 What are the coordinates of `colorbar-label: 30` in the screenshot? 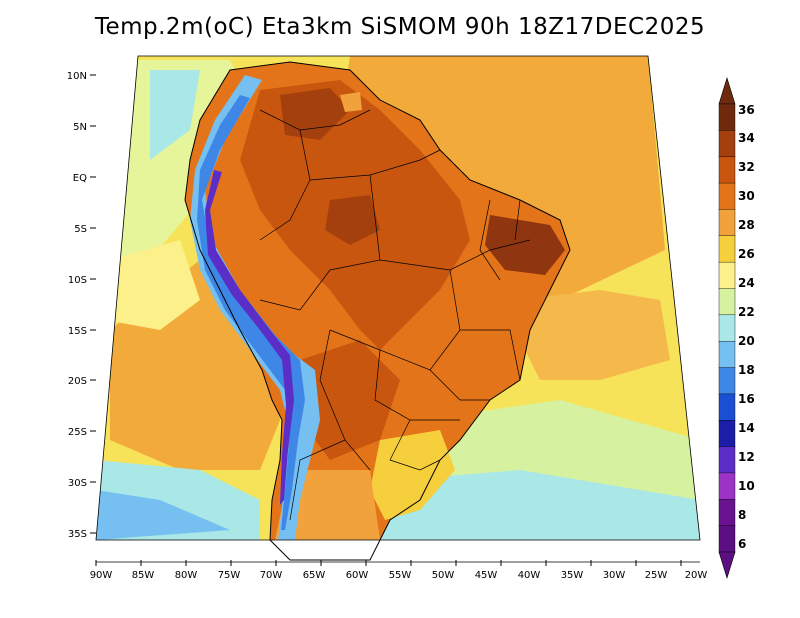 It's located at (746, 196).